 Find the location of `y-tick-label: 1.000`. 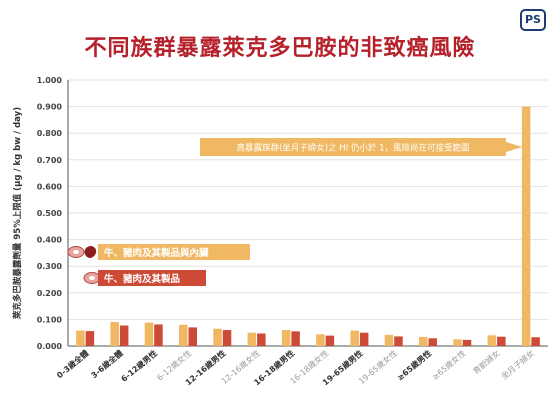

y-tick-label: 1.000 is located at coordinates (50, 80).